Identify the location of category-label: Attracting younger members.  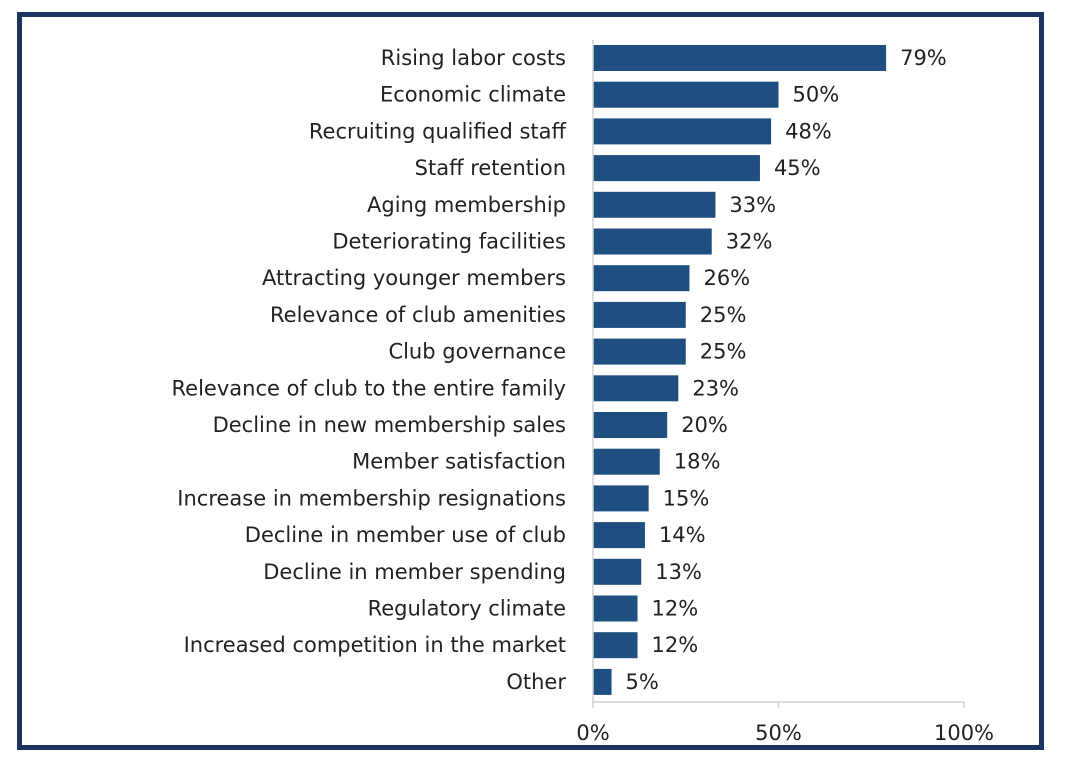
(414, 278).